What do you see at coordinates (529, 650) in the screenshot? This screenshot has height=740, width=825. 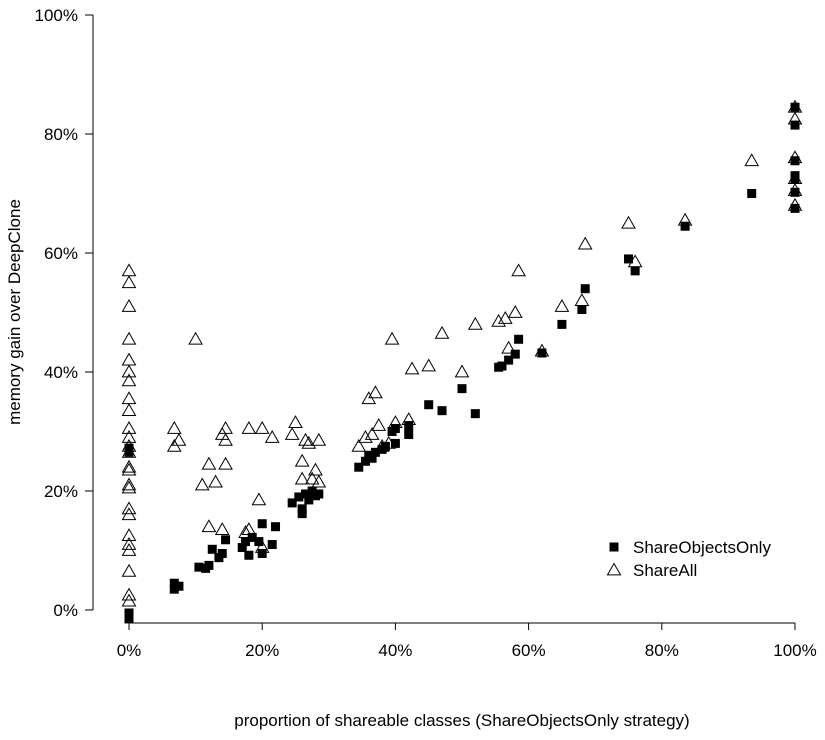 I see `x-tick-label: 60%` at bounding box center [529, 650].